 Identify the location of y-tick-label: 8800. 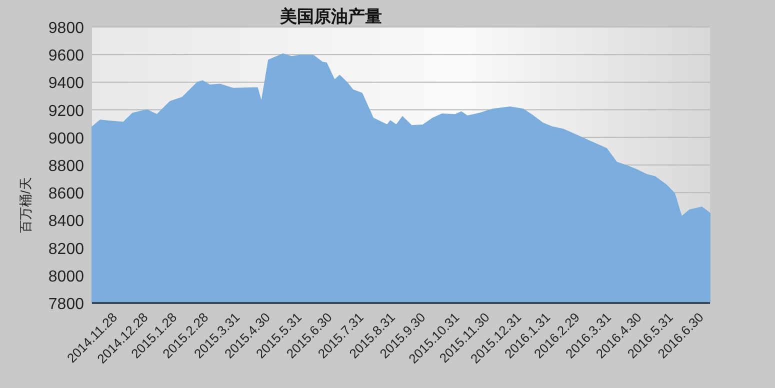
(66, 166).